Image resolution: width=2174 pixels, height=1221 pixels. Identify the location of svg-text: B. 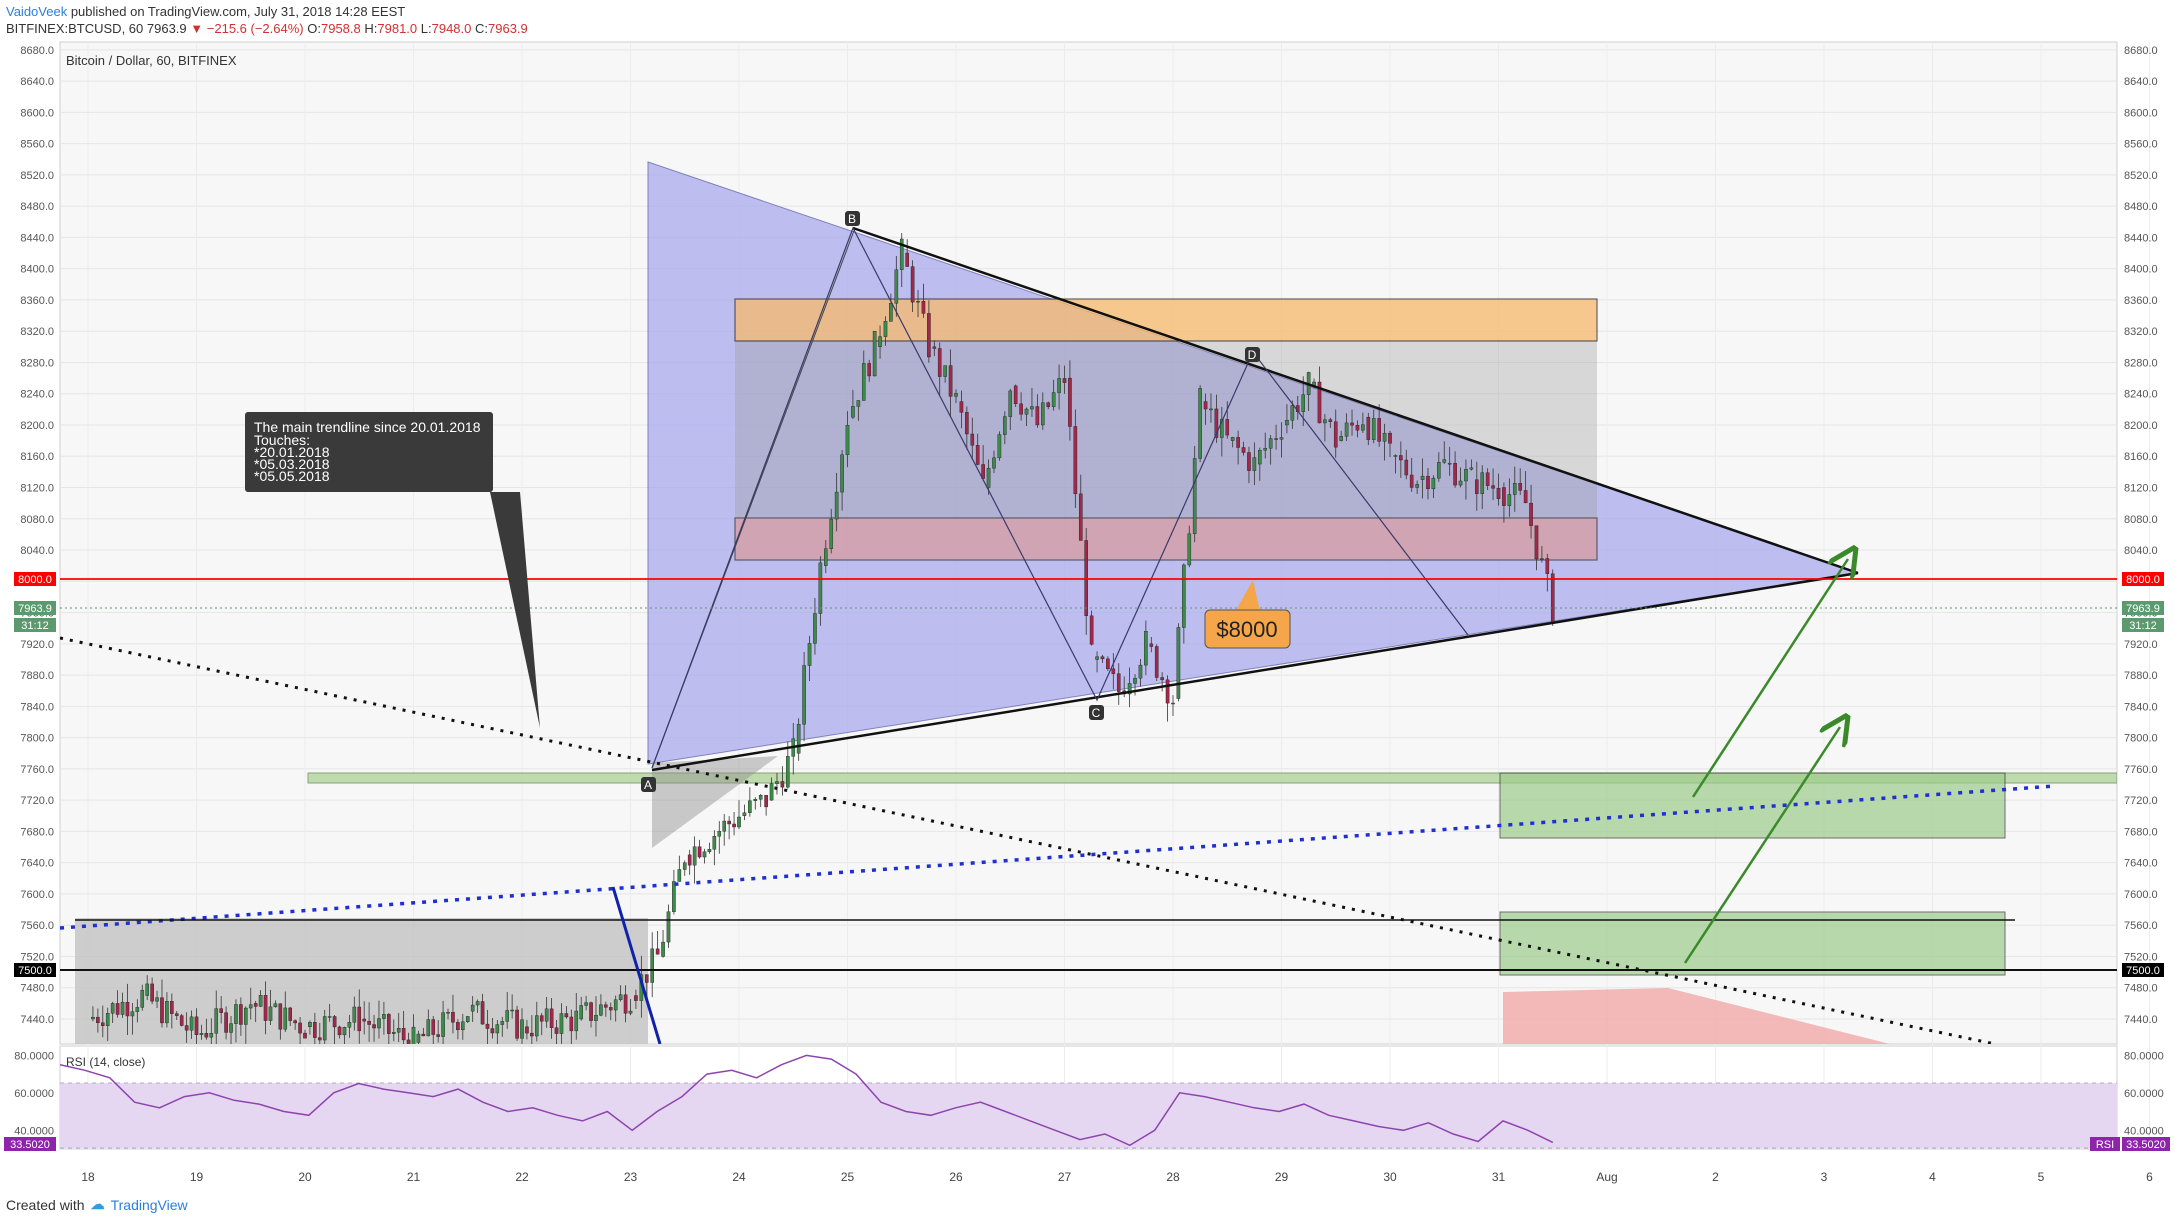
(852, 219).